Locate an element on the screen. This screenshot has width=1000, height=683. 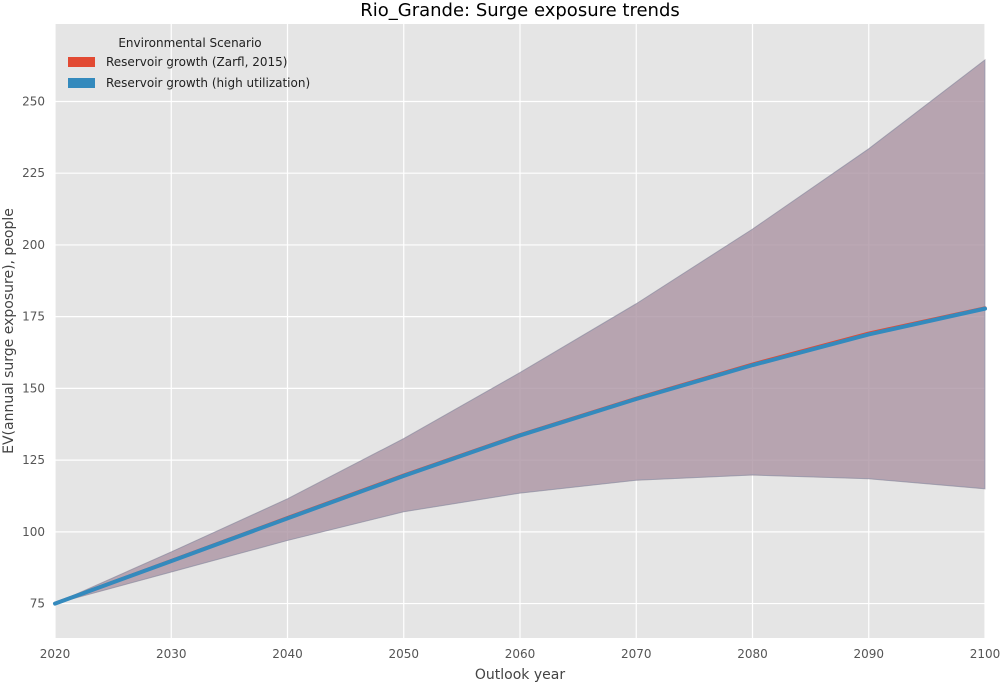
x-tick-label: 2070 is located at coordinates (636, 654).